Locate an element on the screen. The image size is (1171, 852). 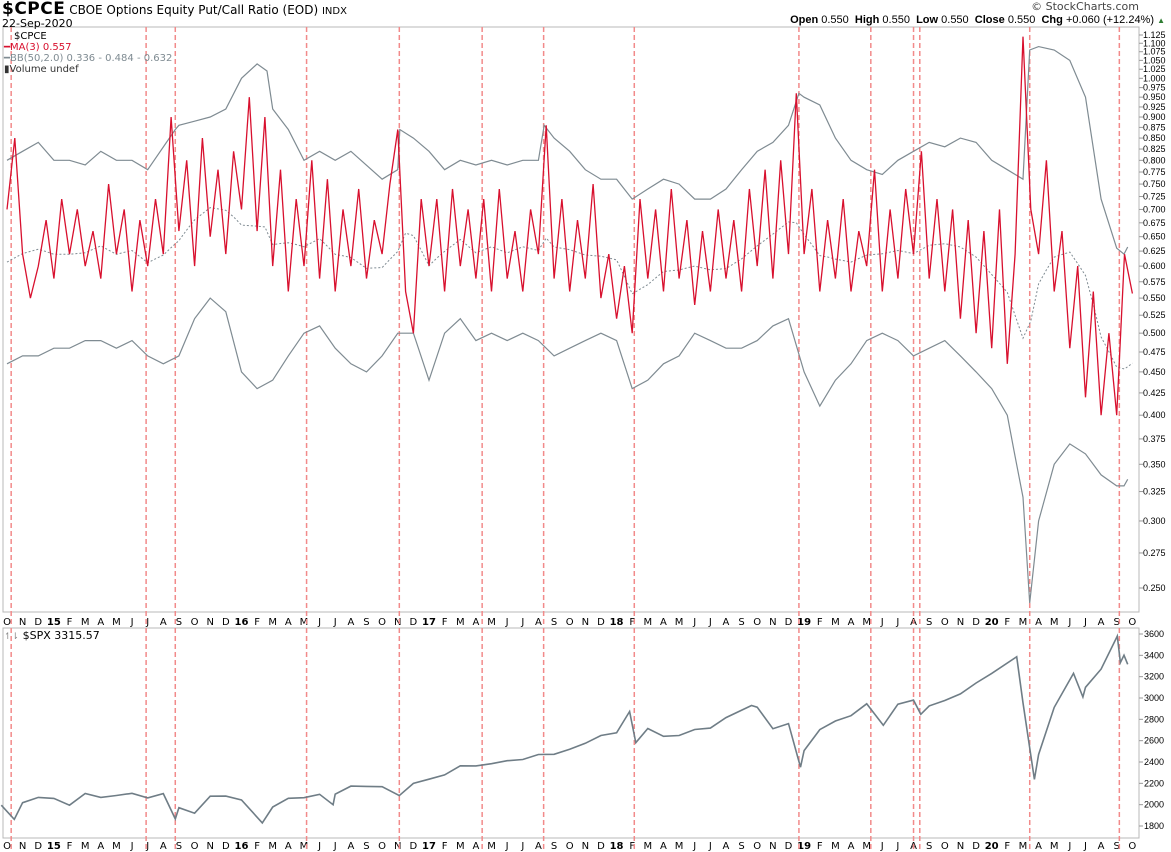
high-value: 0.550 is located at coordinates (896, 20).